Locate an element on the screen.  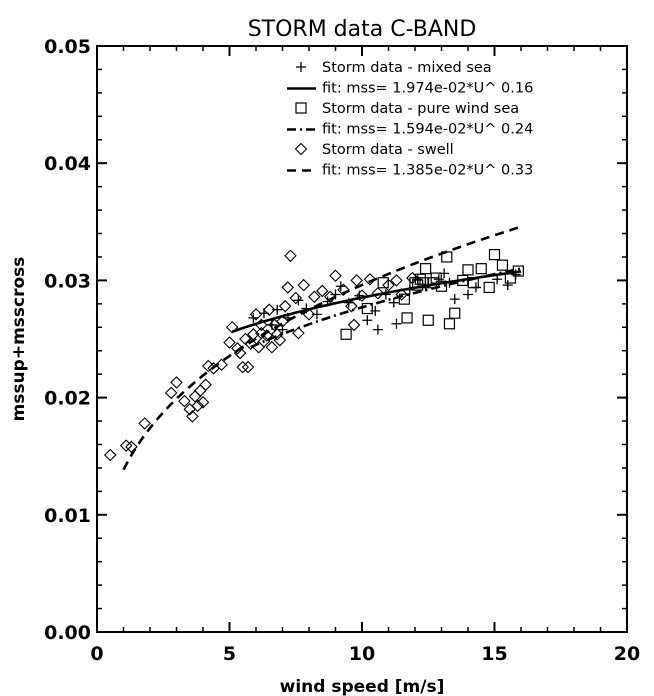
x-tick-label: 20 is located at coordinates (627, 654).